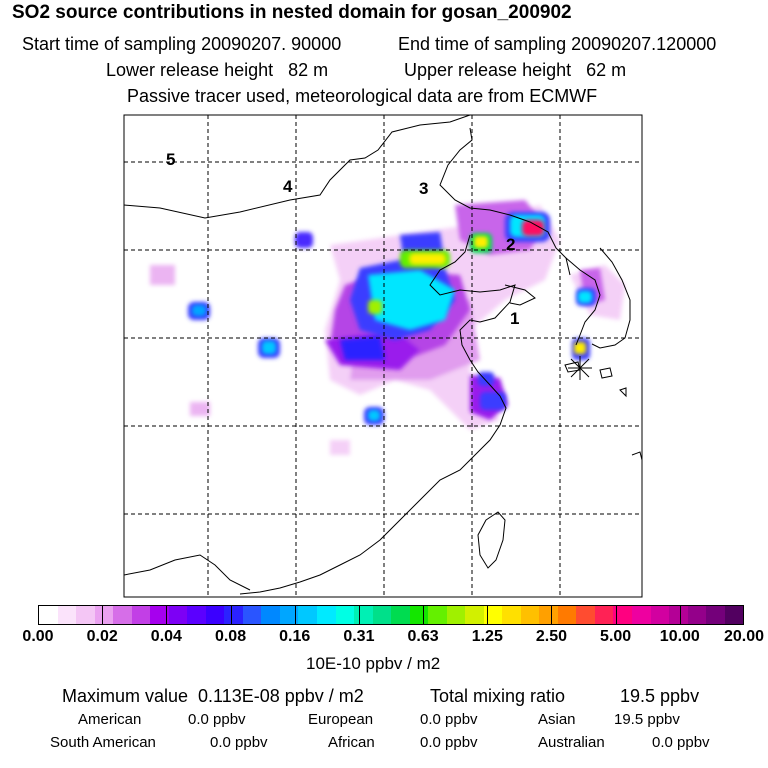 This screenshot has width=768, height=768. What do you see at coordinates (230, 636) in the screenshot?
I see `colorbar-tick-label: 0.08` at bounding box center [230, 636].